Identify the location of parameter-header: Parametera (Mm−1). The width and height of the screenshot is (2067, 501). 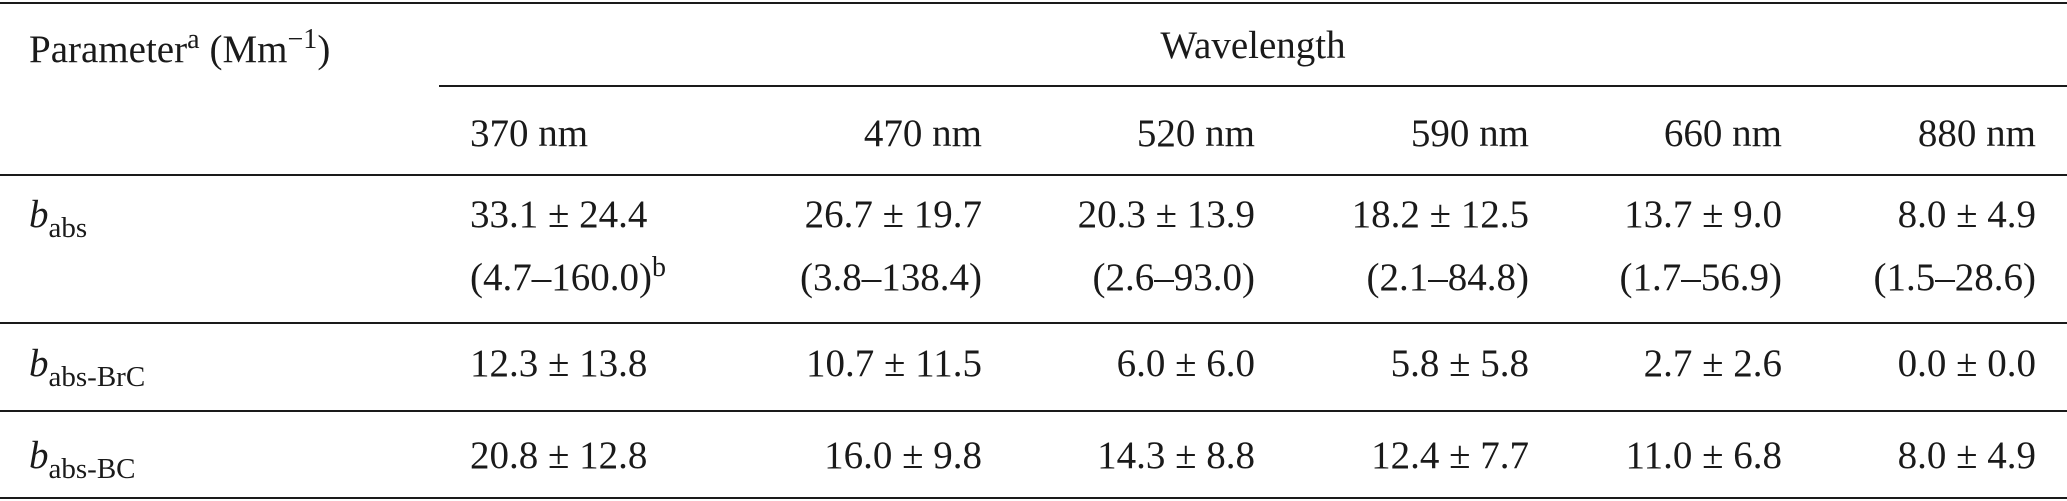
(179, 47).